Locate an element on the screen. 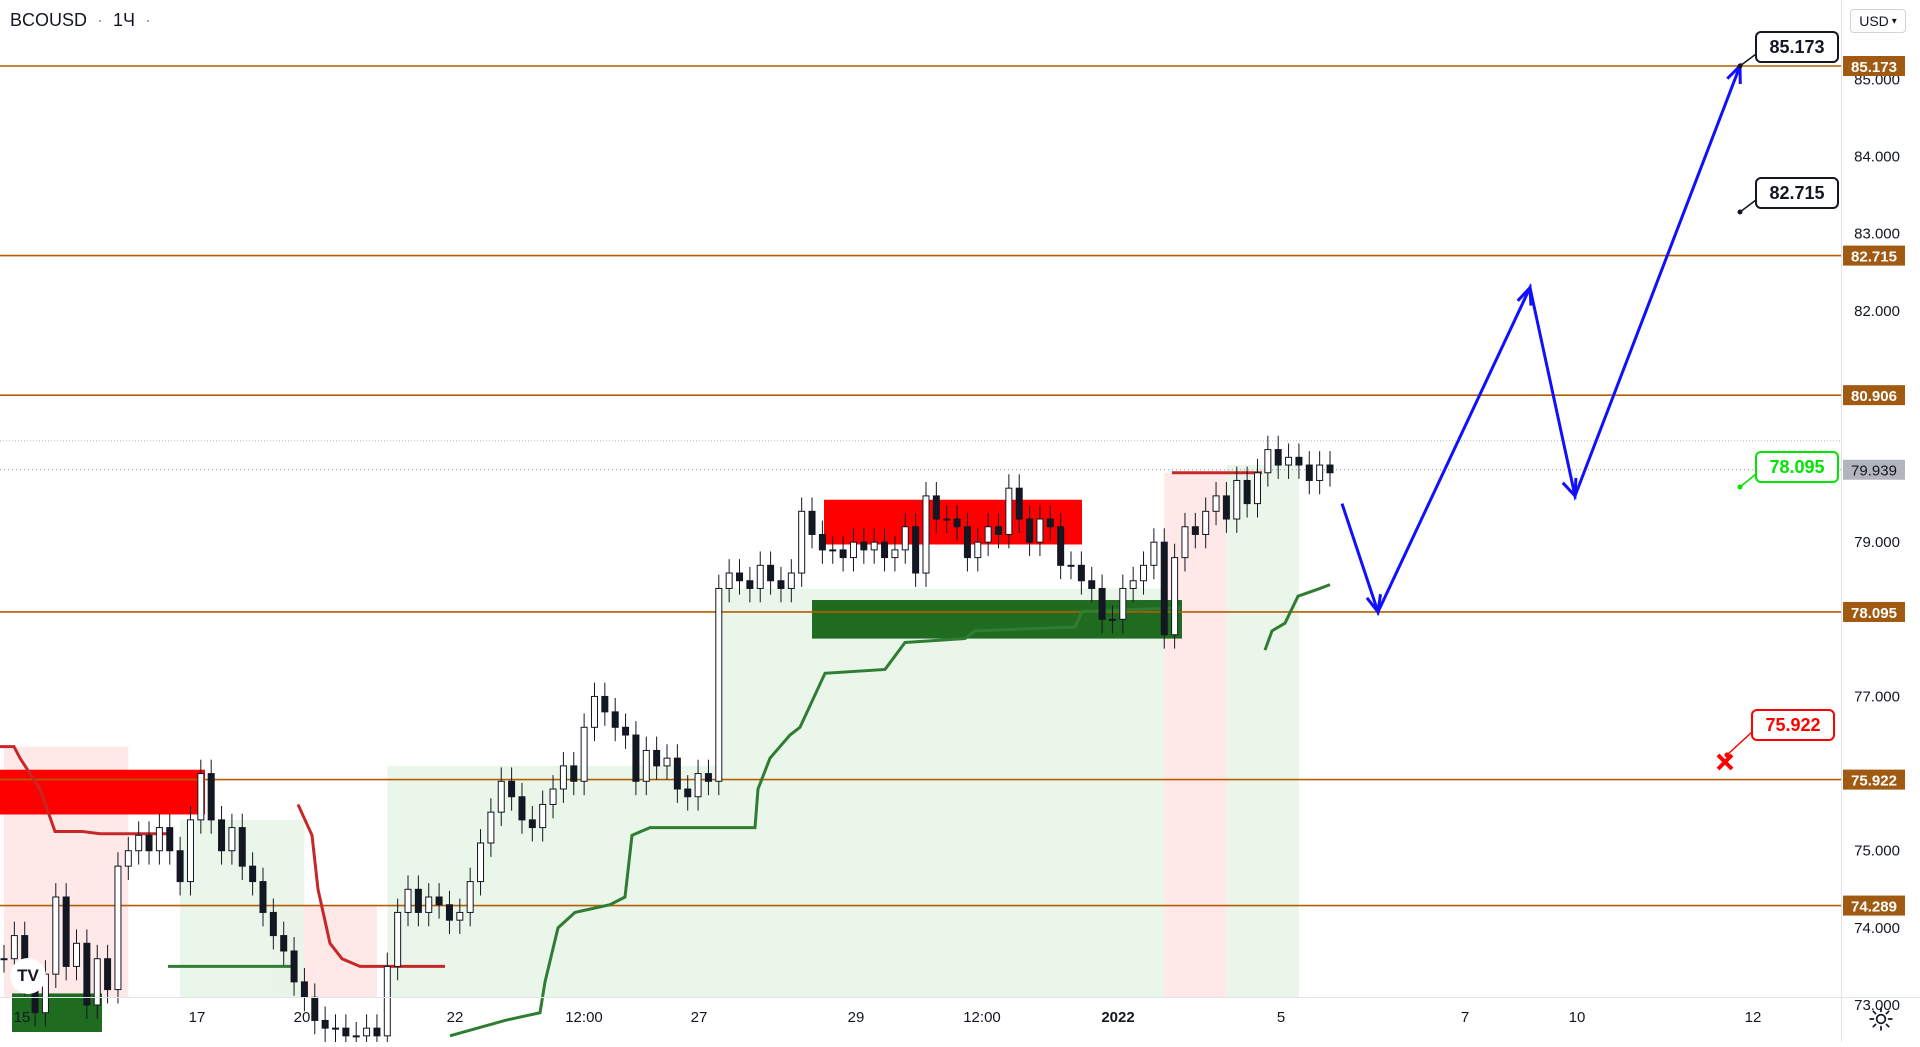 This screenshot has height=1047, width=1920. level-price-label: 74.289 is located at coordinates (1874, 907).